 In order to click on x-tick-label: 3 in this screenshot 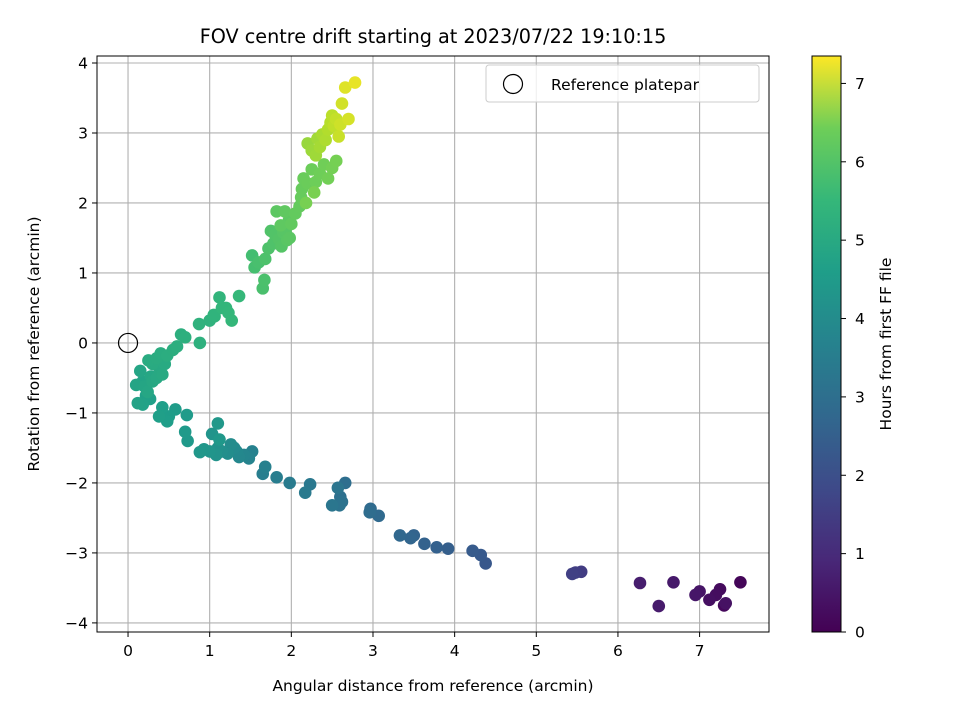, I will do `click(373, 651)`.